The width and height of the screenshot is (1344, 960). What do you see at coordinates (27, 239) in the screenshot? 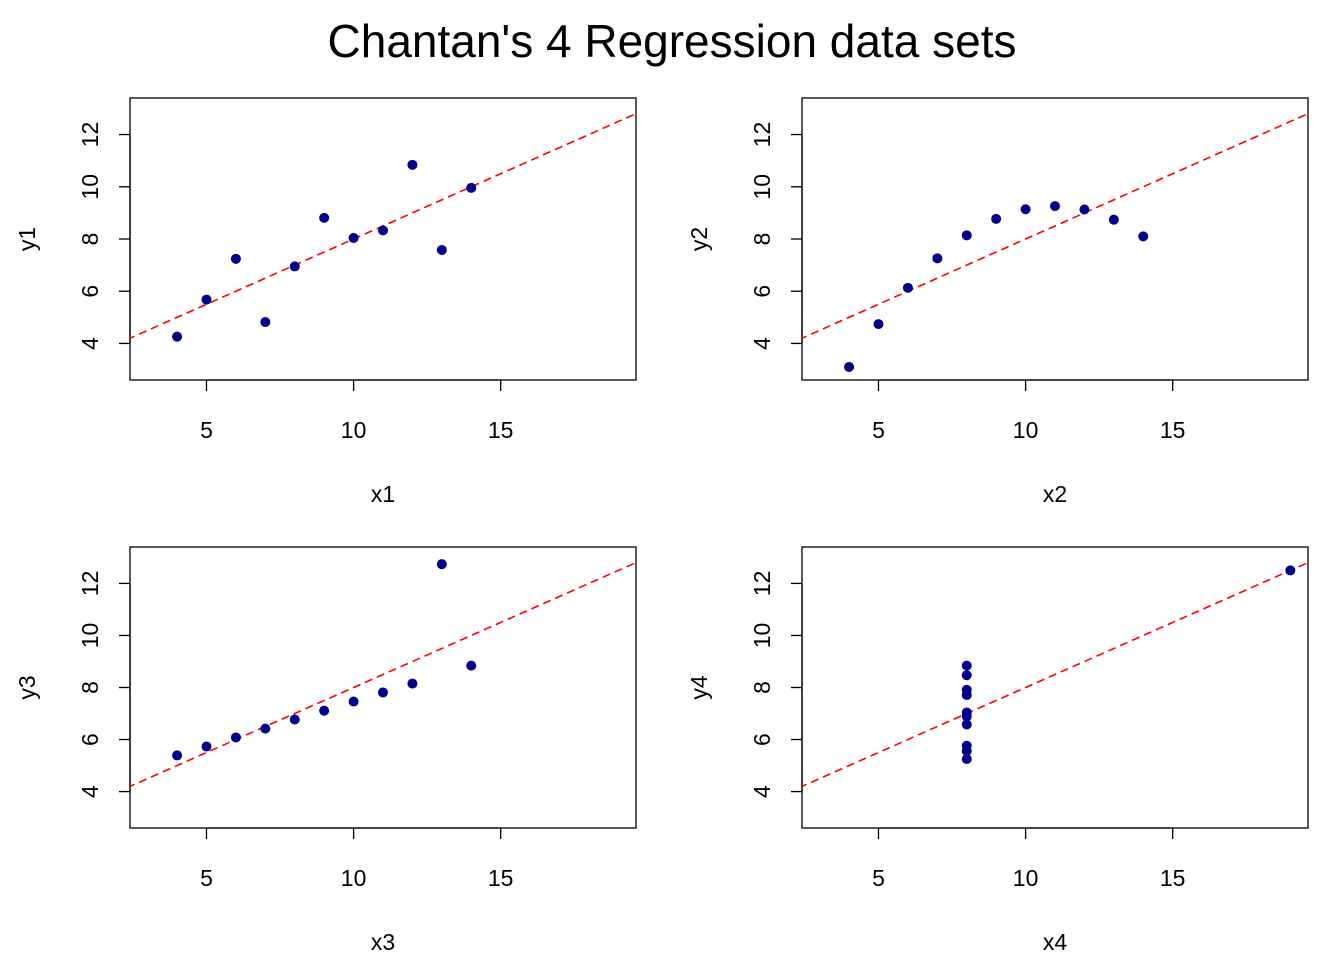
I see `y-axis-title: y1` at bounding box center [27, 239].